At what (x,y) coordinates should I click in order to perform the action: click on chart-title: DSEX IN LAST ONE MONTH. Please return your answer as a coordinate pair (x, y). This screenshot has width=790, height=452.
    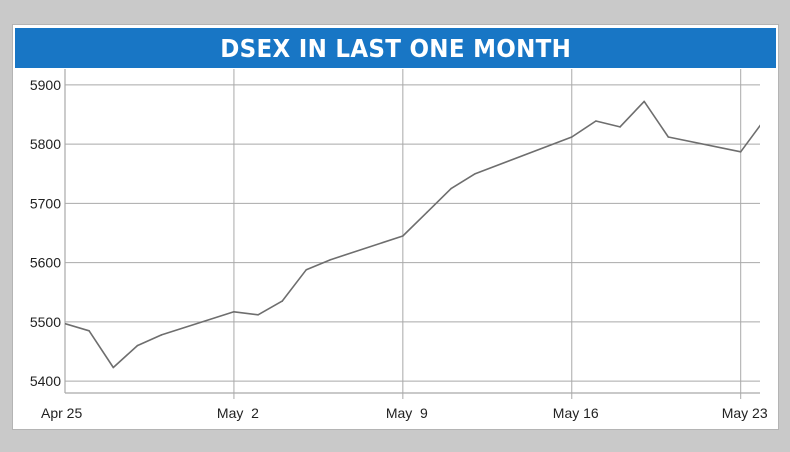
    Looking at the image, I should click on (395, 48).